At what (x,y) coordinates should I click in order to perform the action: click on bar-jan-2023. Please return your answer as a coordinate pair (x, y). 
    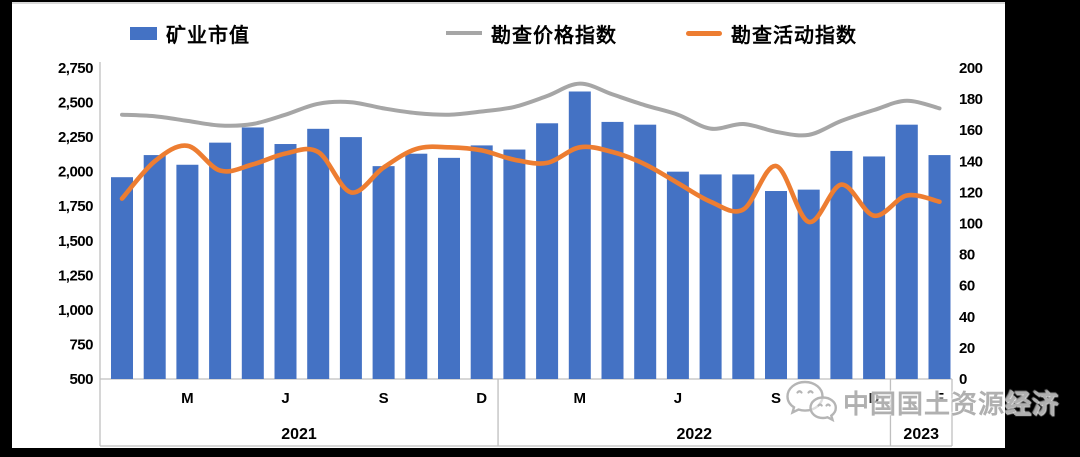
    Looking at the image, I should click on (906, 251).